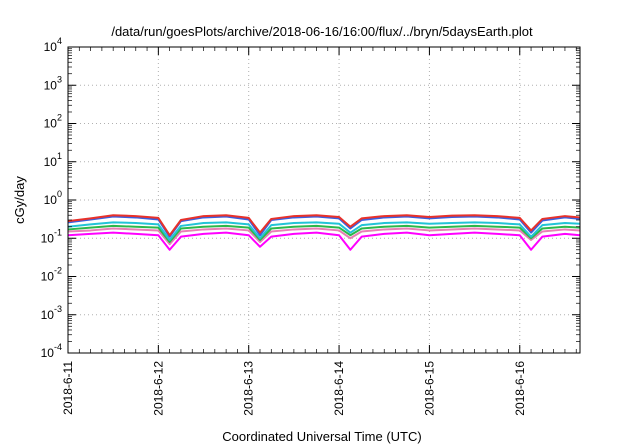 Image resolution: width=640 pixels, height=448 pixels. I want to click on y-tick-exponent: -4, so click(58, 347).